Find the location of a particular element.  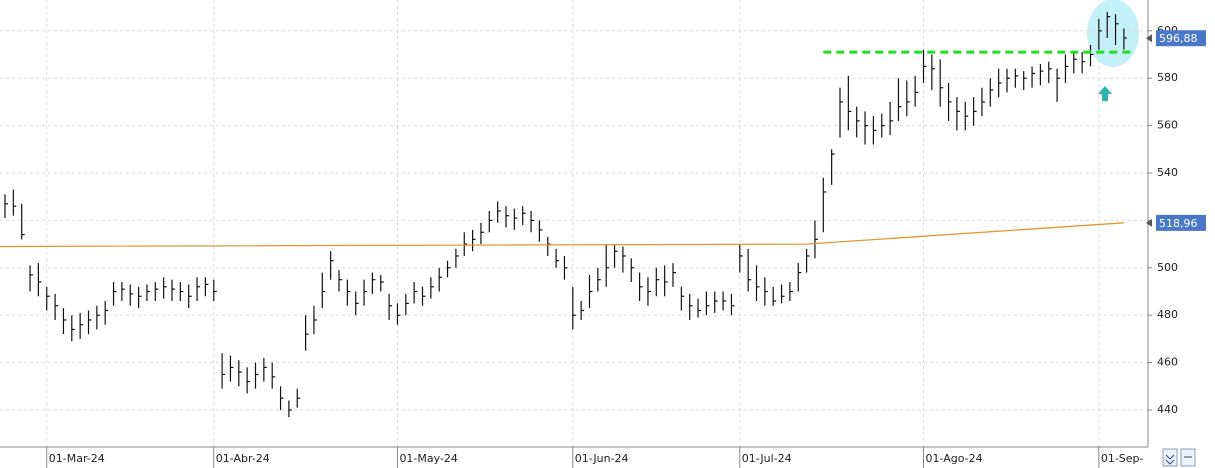

x-tick-label: 01-Ago-24 is located at coordinates (954, 458).